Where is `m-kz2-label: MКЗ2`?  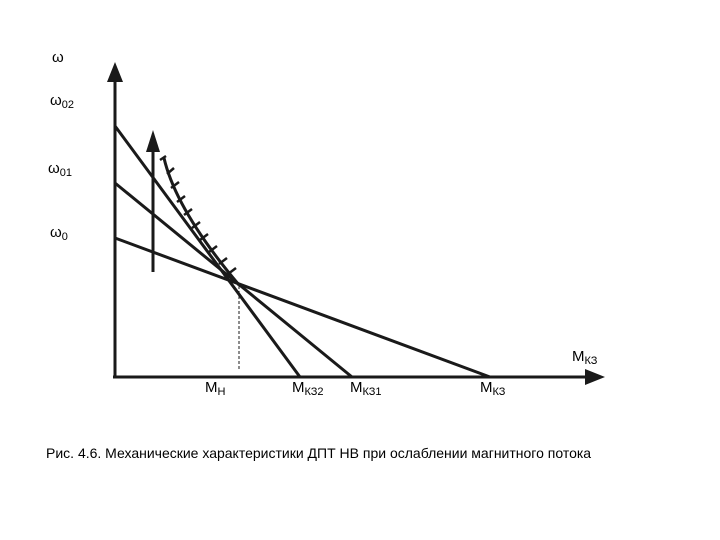 m-kz2-label: MКЗ2 is located at coordinates (308, 388).